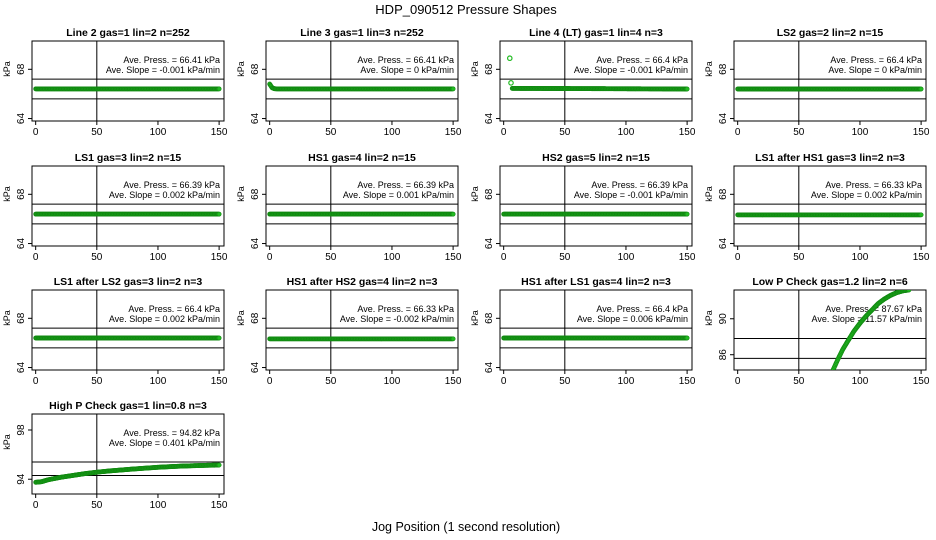  I want to click on panel-title: Line 3 gas=1 lin=3 n=252, so click(362, 33).